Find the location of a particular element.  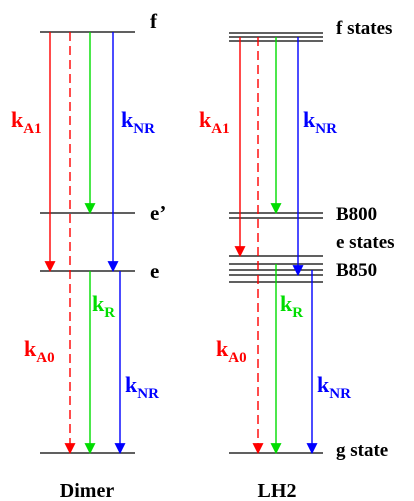

lh2-label-g-state: g state is located at coordinates (362, 450).